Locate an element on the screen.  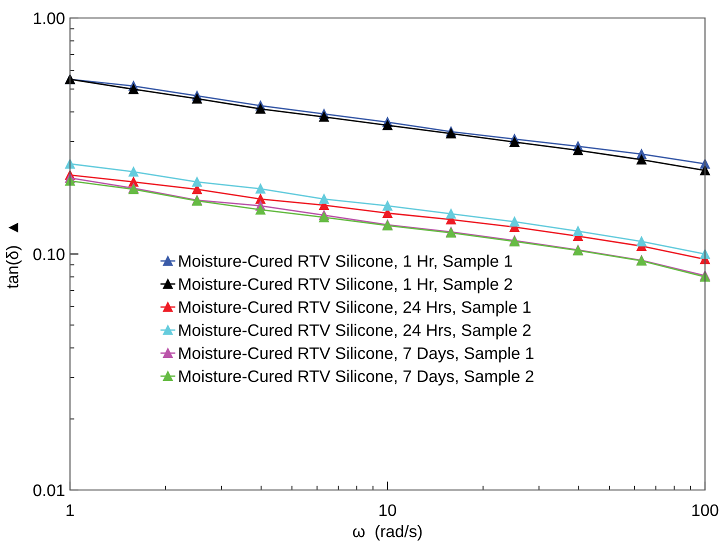
legend-label: Moisture-Cured RTV Silicone, 7 Days, Sample 1 is located at coordinates (356, 354).